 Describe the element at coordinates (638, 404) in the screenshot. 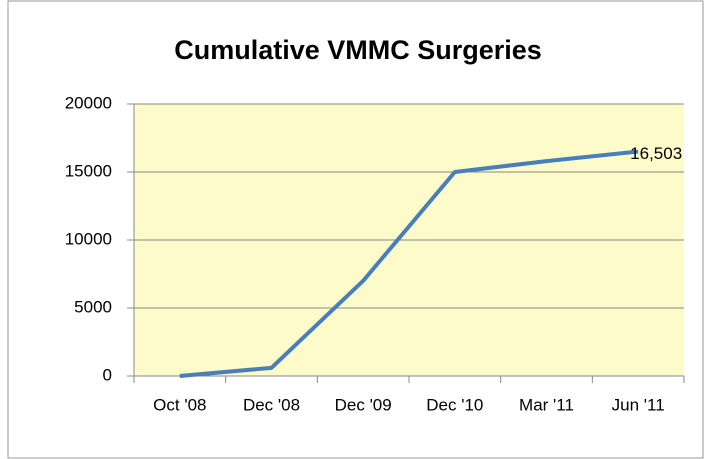

I see `x-tick-label: Jun '11` at that location.